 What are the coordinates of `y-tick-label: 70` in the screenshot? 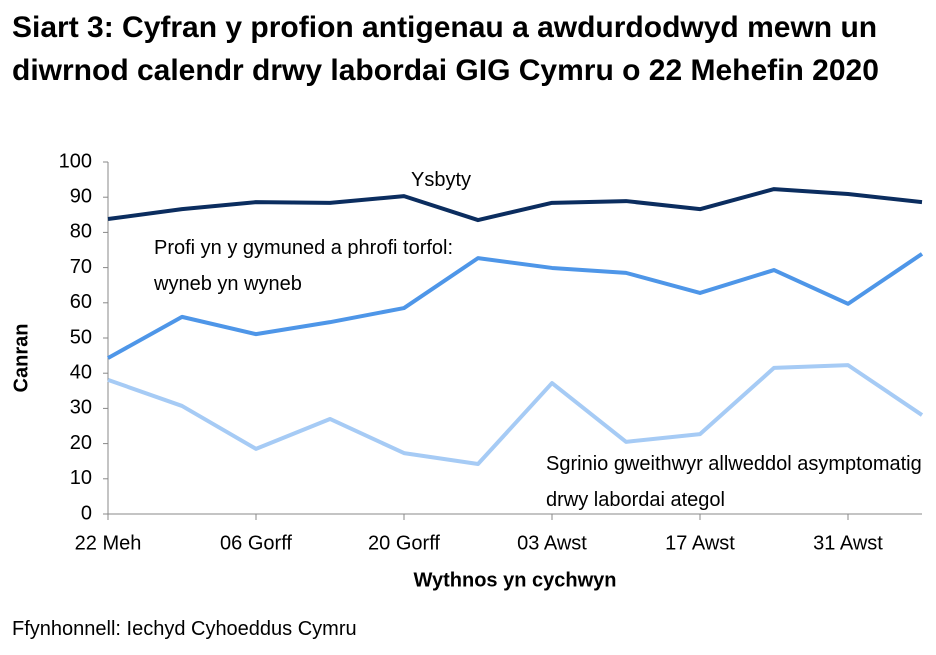 It's located at (81, 267).